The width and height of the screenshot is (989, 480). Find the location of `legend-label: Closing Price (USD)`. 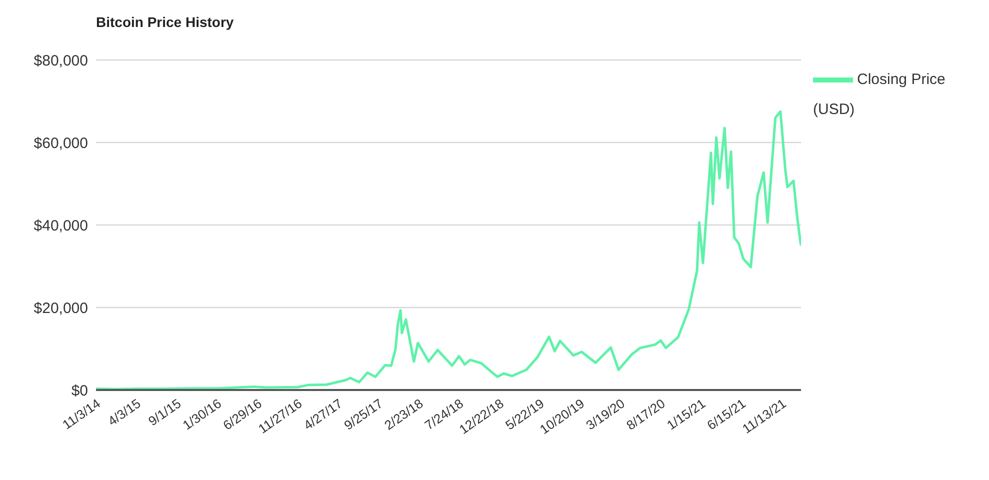

legend-label: Closing Price (USD) is located at coordinates (879, 94).